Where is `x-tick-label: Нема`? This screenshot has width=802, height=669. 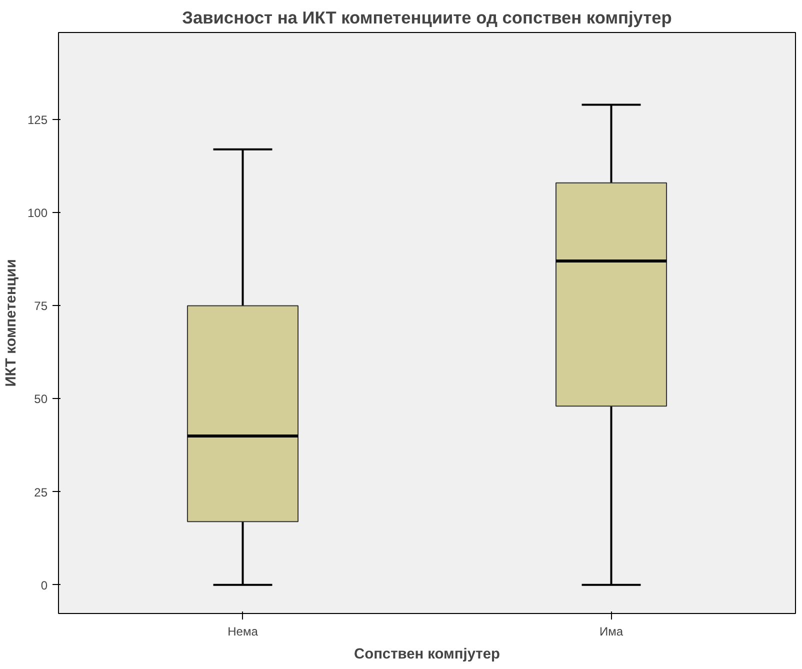
x-tick-label: Нема is located at coordinates (243, 631).